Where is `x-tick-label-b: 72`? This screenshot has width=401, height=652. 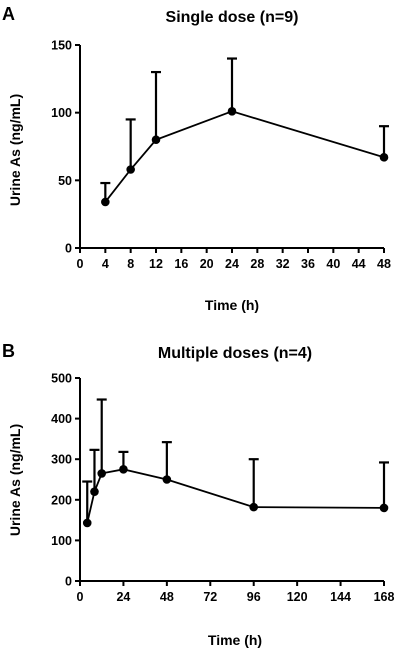
x-tick-label-b: 72 is located at coordinates (210, 597).